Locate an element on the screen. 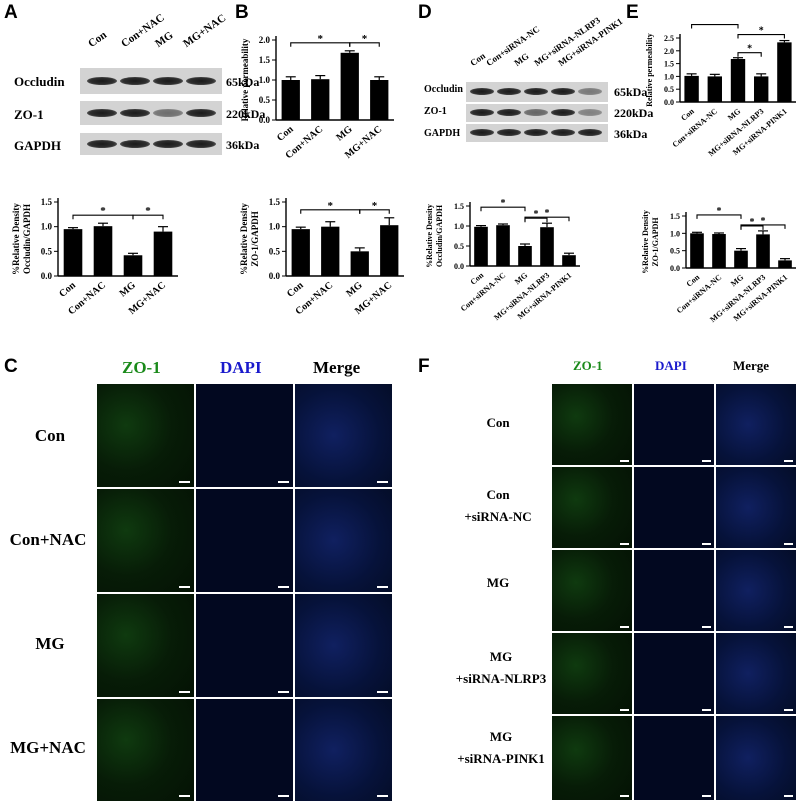 The height and width of the screenshot is (802, 809). panel-c-image-merge-con is located at coordinates (343, 435).